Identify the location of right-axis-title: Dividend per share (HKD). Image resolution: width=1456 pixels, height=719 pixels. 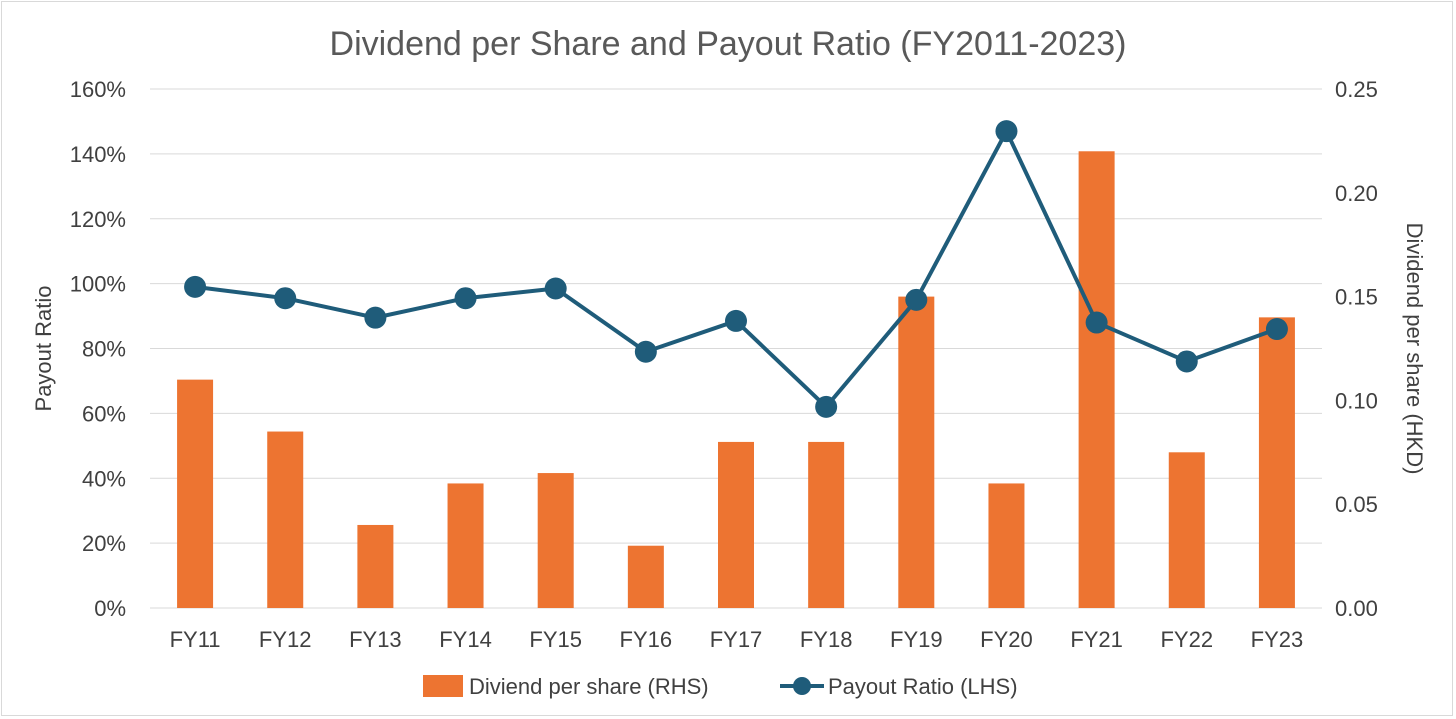
(1414, 349).